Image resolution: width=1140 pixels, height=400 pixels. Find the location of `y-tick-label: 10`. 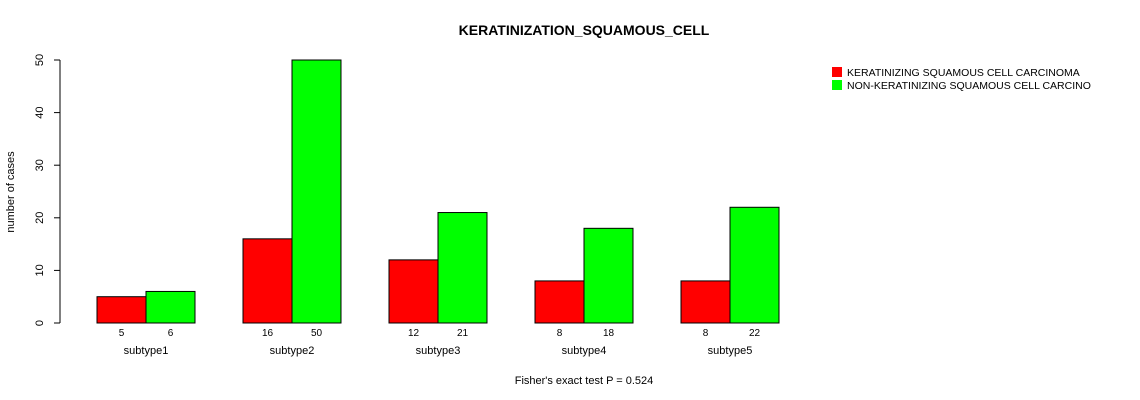

y-tick-label: 10 is located at coordinates (40, 270).